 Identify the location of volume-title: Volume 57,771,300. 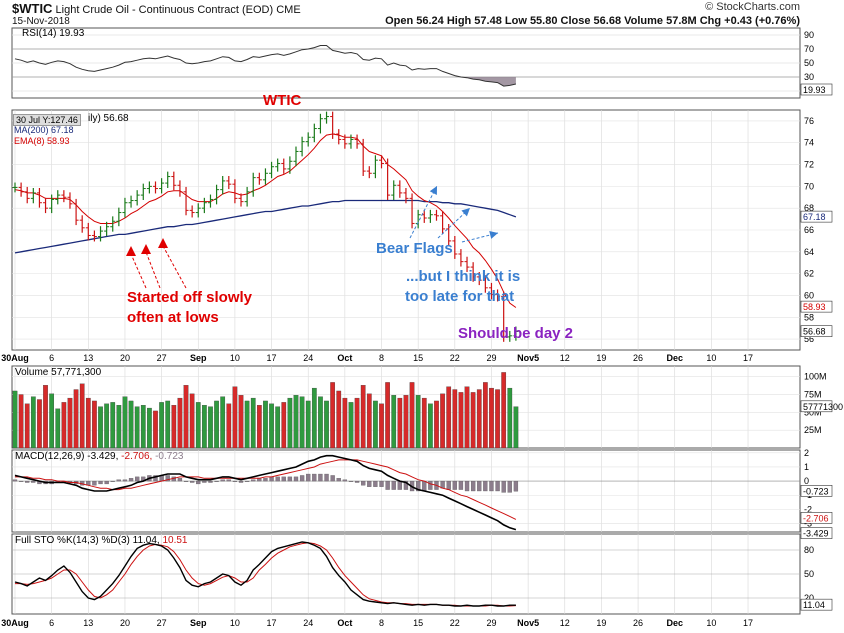
(58, 372).